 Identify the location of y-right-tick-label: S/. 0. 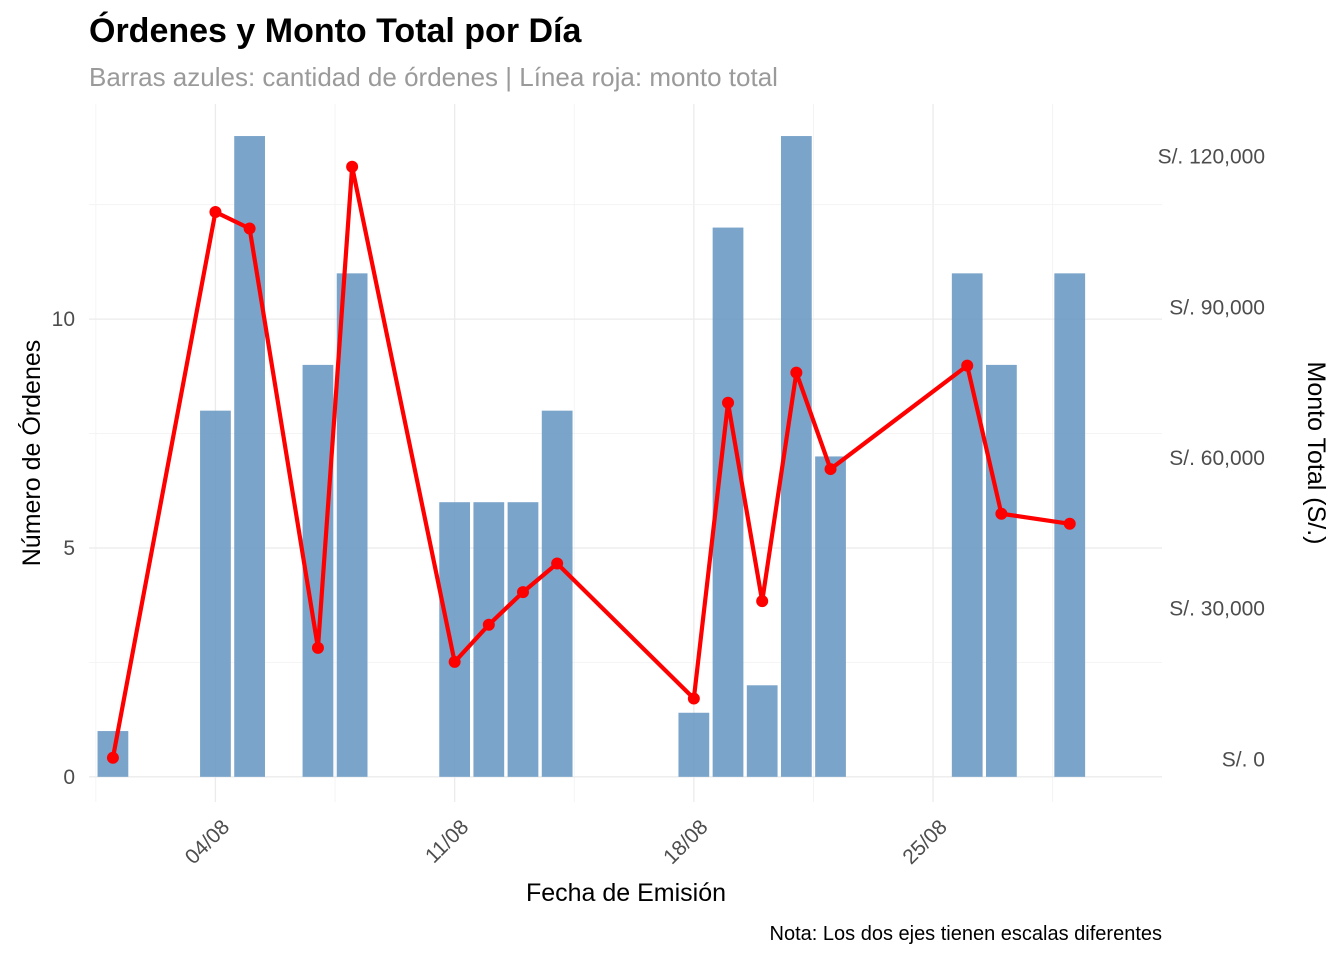
(1243, 759).